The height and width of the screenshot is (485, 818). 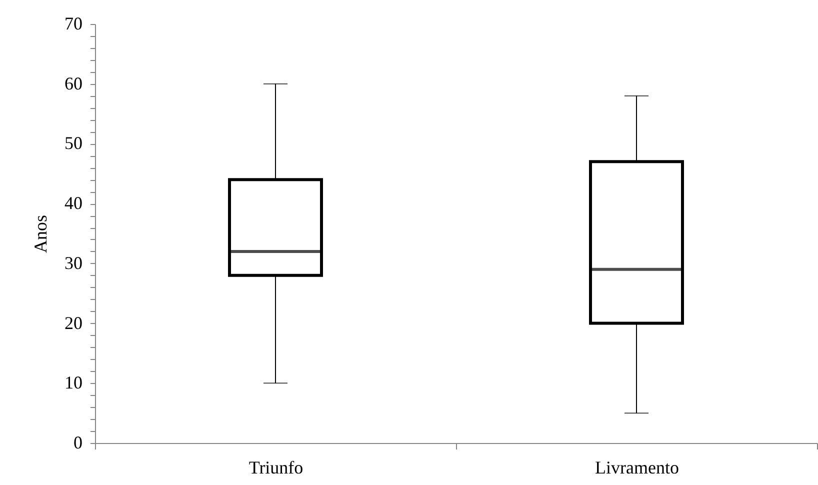 What do you see at coordinates (40, 234) in the screenshot?
I see `y-axis-title: Anos` at bounding box center [40, 234].